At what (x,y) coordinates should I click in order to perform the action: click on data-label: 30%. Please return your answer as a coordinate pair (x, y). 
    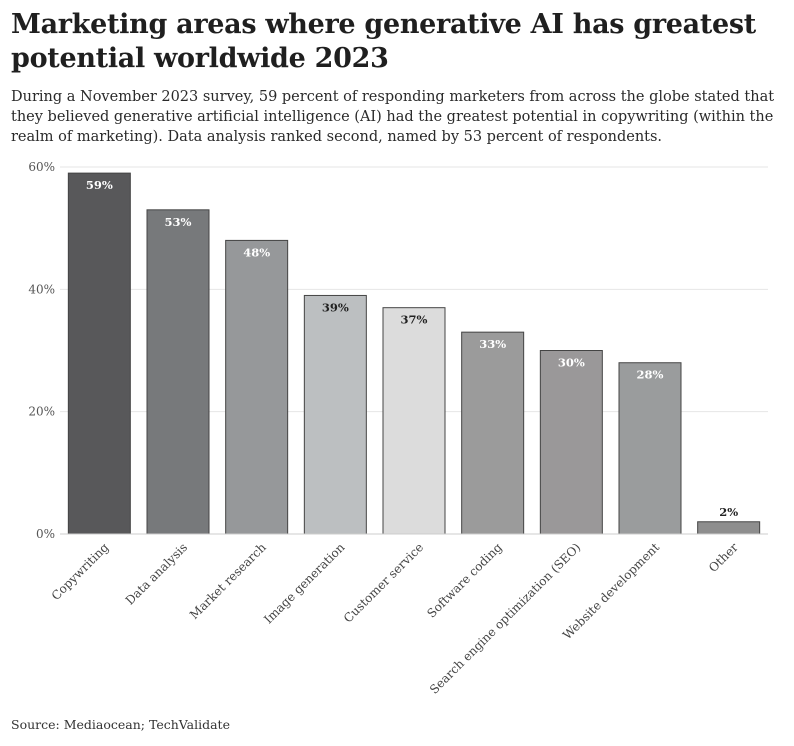
    Looking at the image, I should click on (571, 363).